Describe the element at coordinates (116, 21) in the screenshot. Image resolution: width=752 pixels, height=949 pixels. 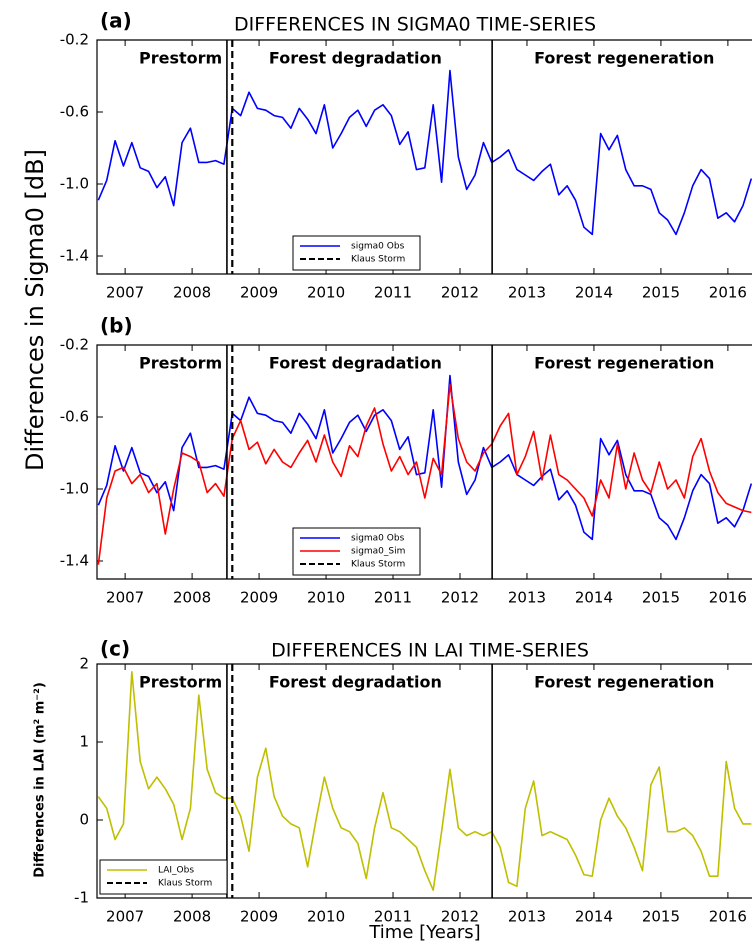
I see `panel-label: (a)` at that location.